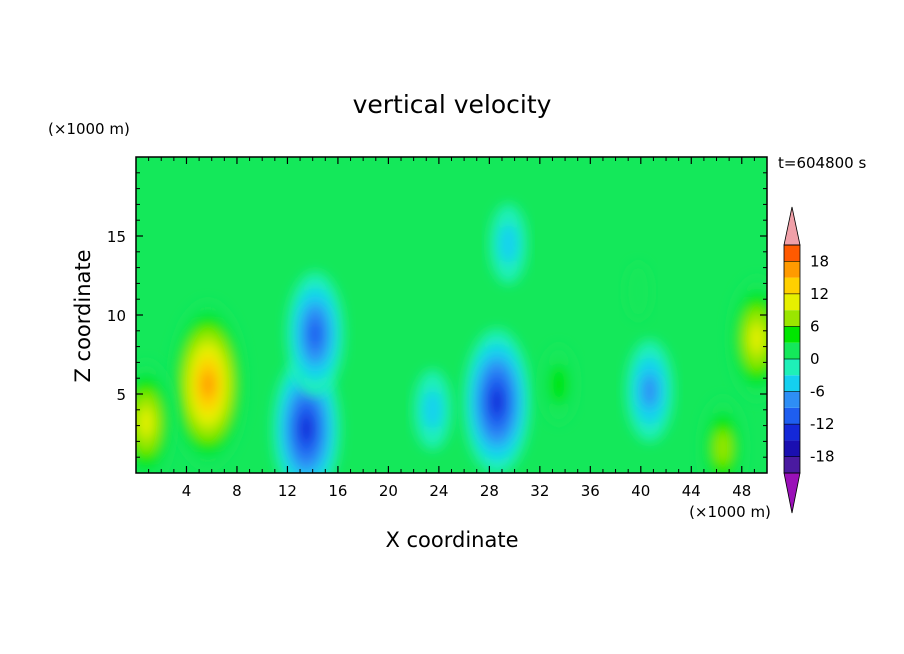  What do you see at coordinates (287, 491) in the screenshot?
I see `x-tick-label: 12` at bounding box center [287, 491].